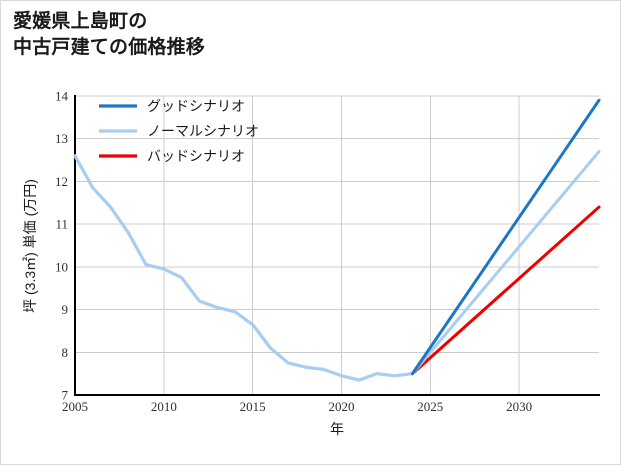 The width and height of the screenshot is (621, 465). Describe the element at coordinates (62, 246) in the screenshot. I see `y-tick-labels: 7 8 9 10 11 12 13 14` at that location.